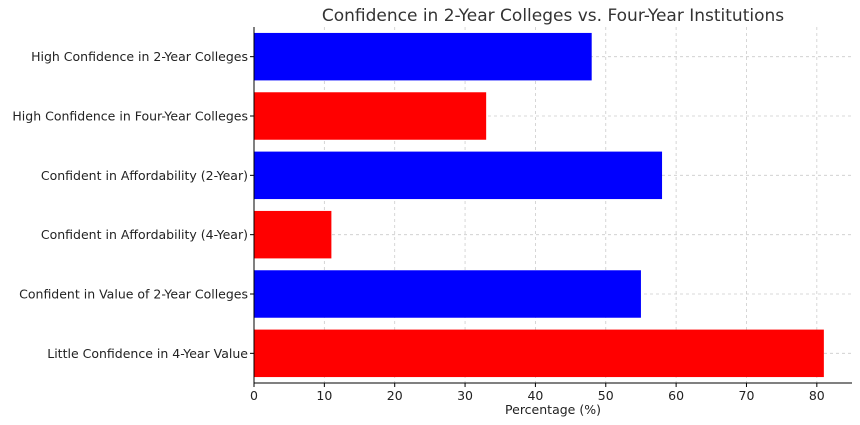 The image size is (860, 425). Describe the element at coordinates (144, 175) in the screenshot. I see `category-label: Confident in Affordability (2-Year)` at that location.